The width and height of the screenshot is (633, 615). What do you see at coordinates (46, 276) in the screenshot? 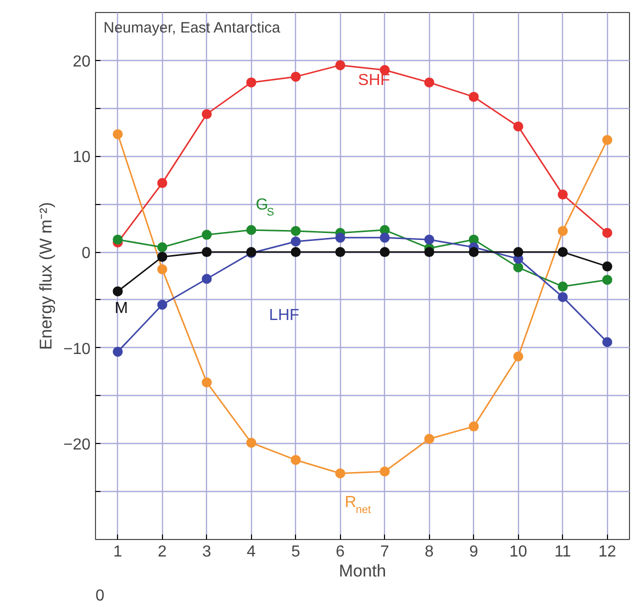
I see `y-axis-title: Energy flux (W m⁻²)` at bounding box center [46, 276].